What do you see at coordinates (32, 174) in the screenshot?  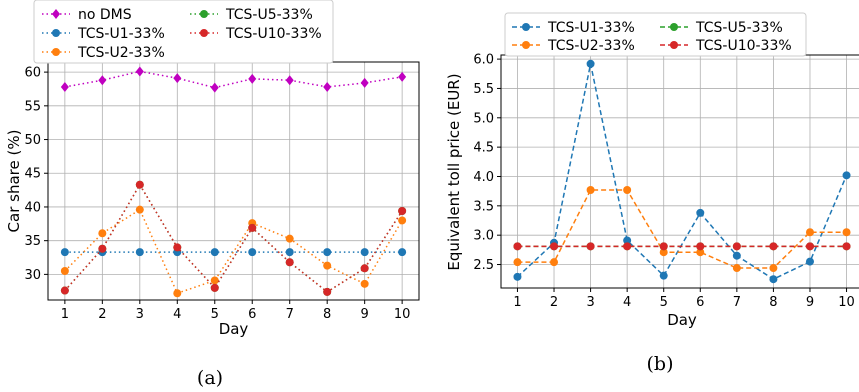 I see `chart-a-y-tick-label: 45` at bounding box center [32, 174].